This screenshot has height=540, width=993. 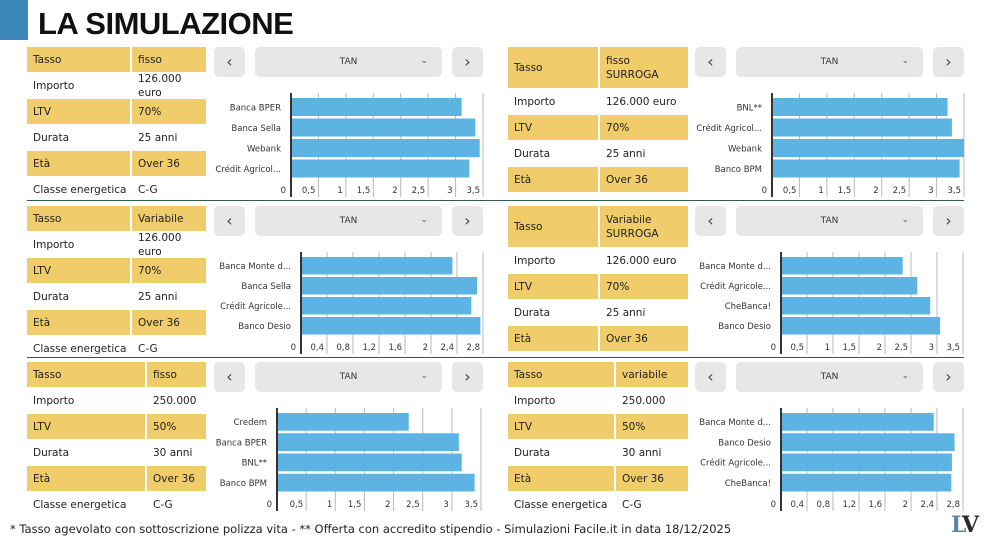 What do you see at coordinates (471, 505) in the screenshot?
I see `tick-label: 3,5` at bounding box center [471, 505].